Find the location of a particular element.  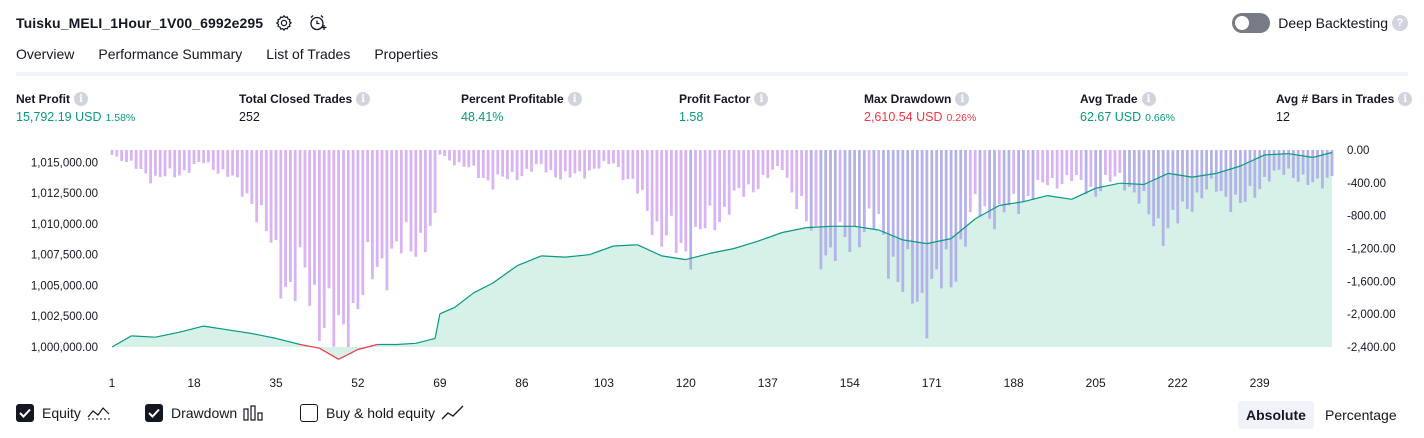

tab-properties: Properties is located at coordinates (406, 54).